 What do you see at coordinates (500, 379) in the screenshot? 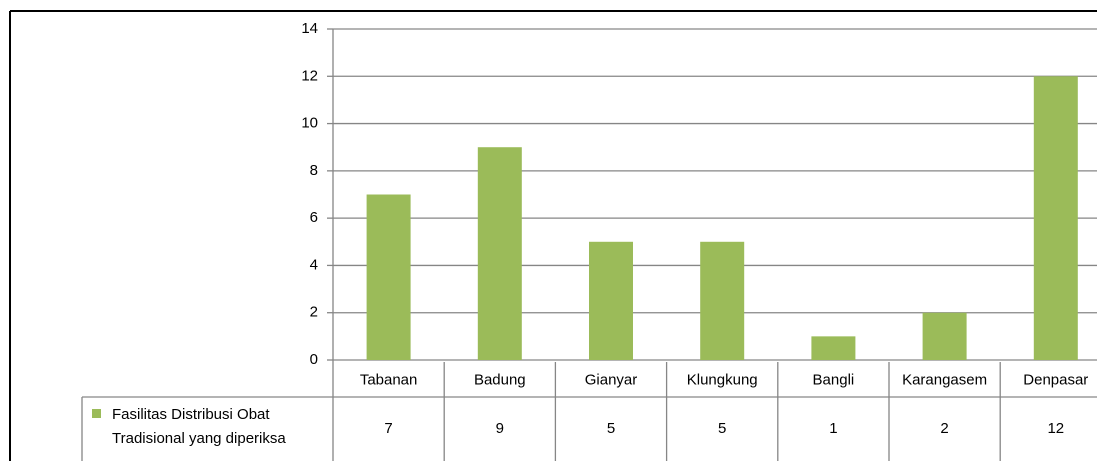
I see `x-tick-label: Badung` at bounding box center [500, 379].